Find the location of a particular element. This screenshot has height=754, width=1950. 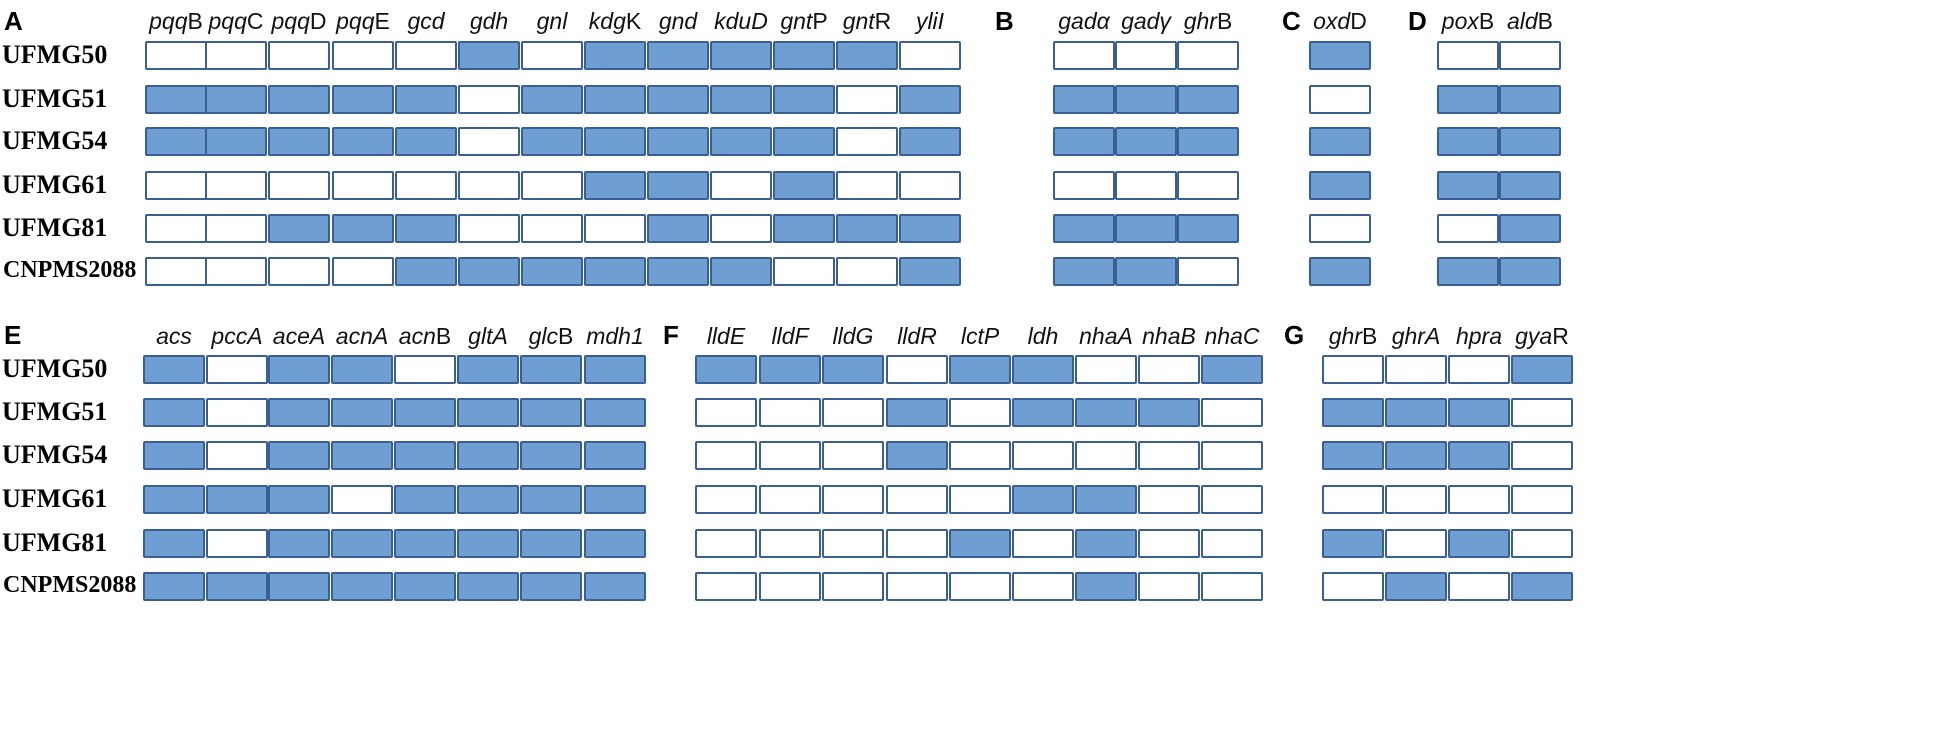

strain-label: UFMG51 is located at coordinates (55, 411).